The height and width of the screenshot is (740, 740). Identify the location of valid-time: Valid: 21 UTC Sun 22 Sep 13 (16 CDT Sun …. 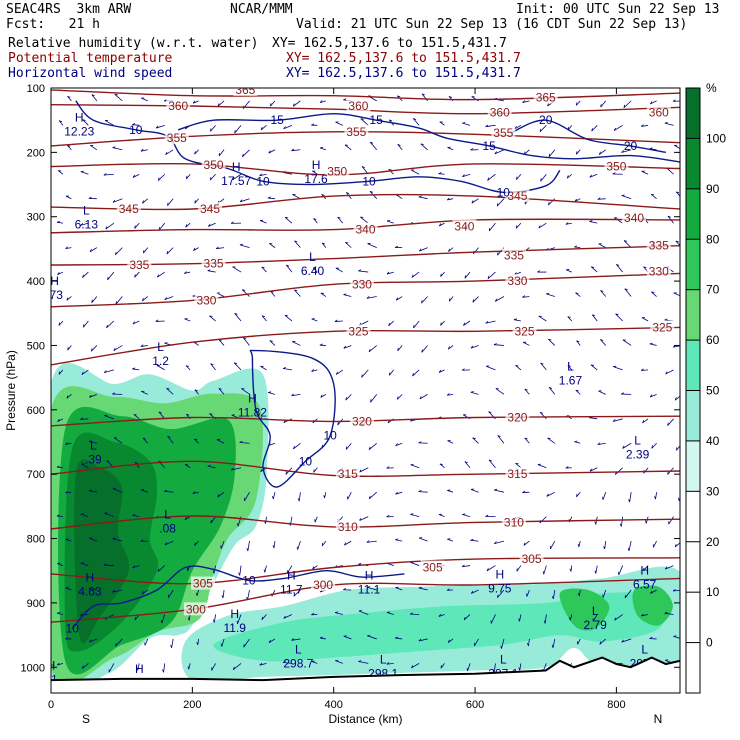
(492, 24).